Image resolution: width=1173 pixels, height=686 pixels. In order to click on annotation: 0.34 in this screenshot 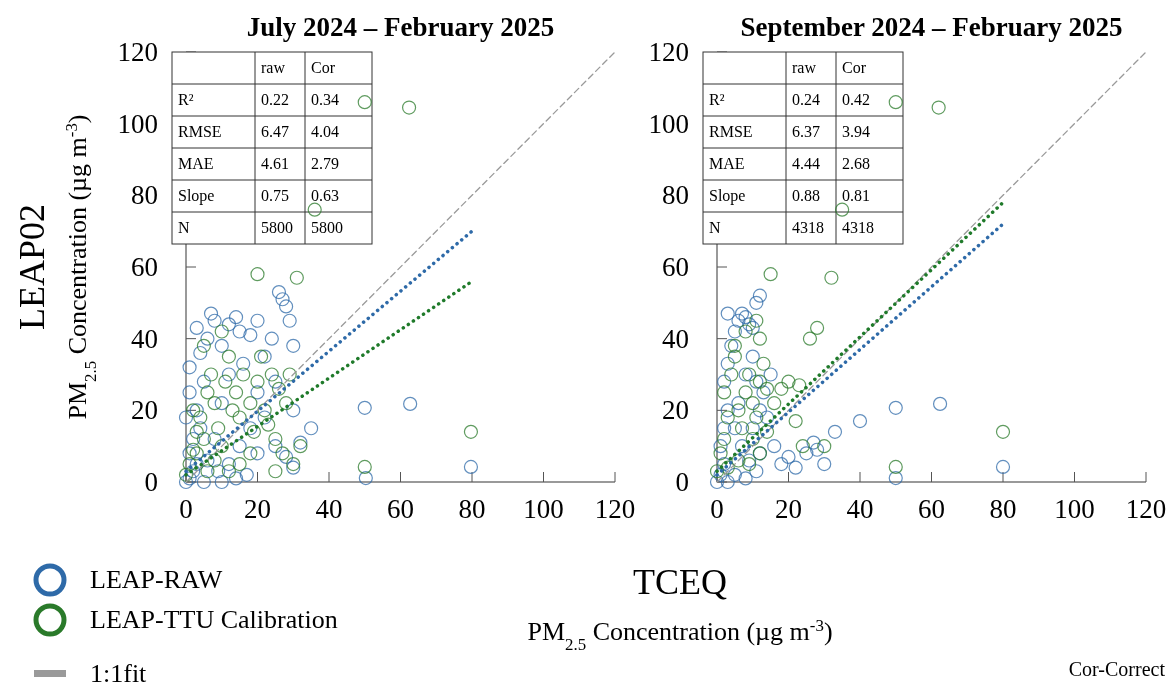, I will do `click(325, 99)`.